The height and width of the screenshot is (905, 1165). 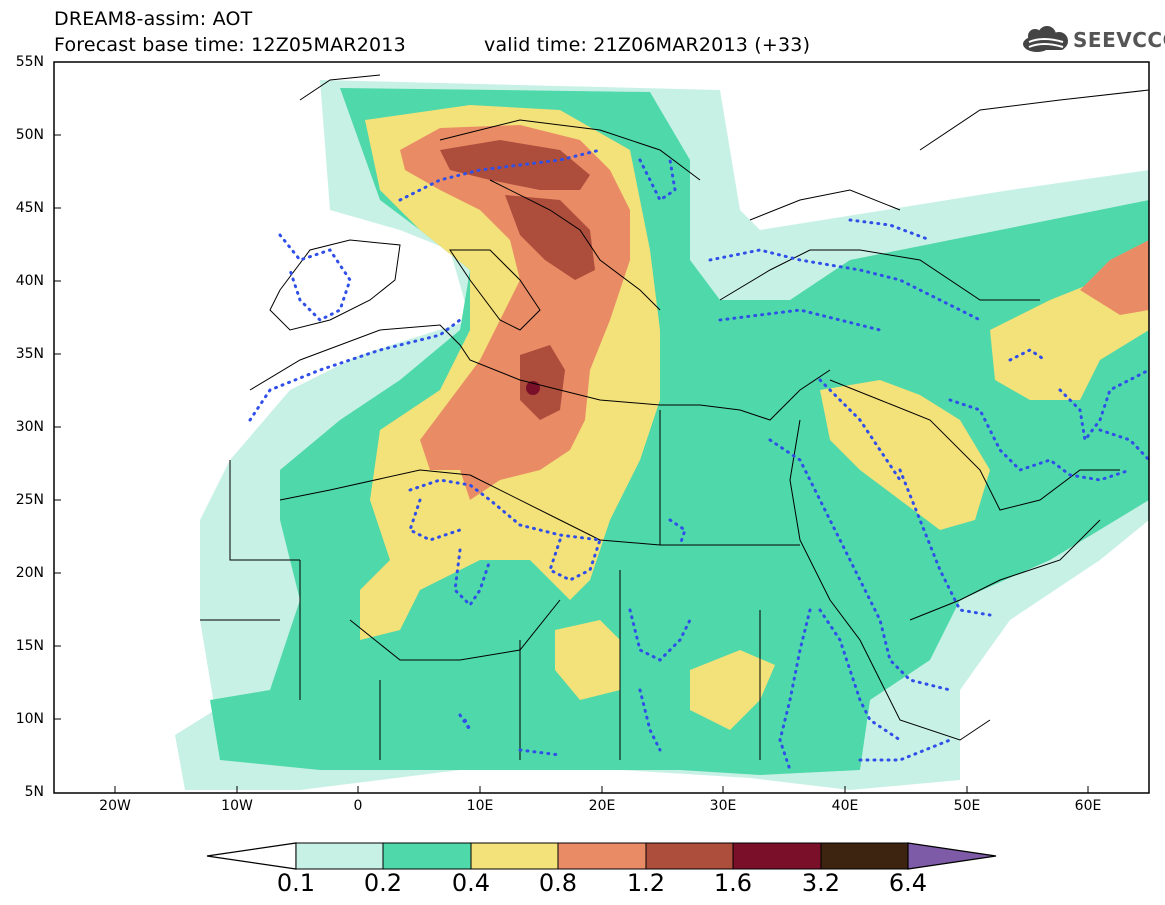 I want to click on aot-contour-0-4-chad, so click(x=587, y=660).